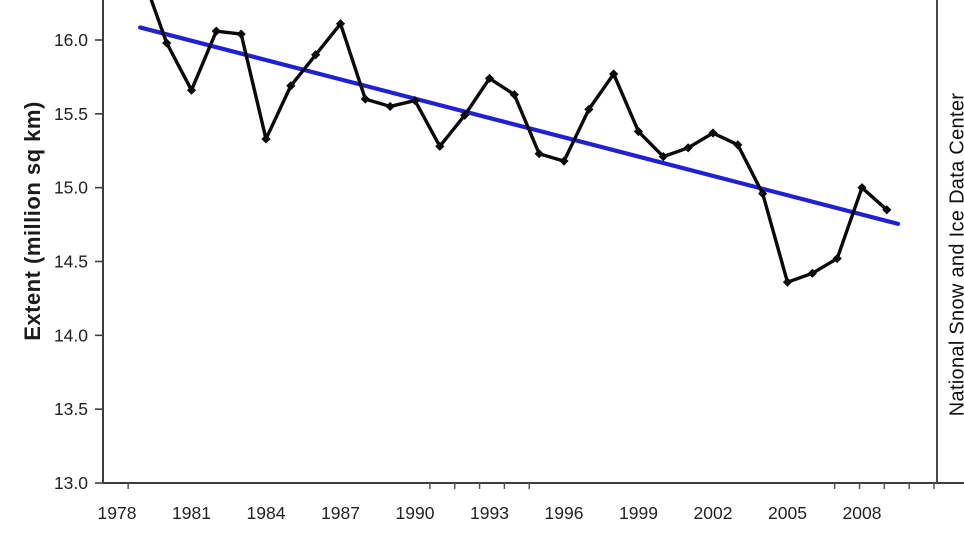 The image size is (964, 540). Describe the element at coordinates (638, 513) in the screenshot. I see `x-tick-label: 1999` at that location.